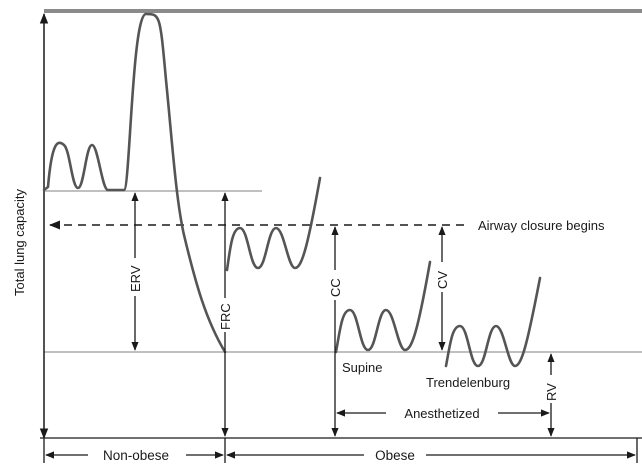 This screenshot has width=642, height=468. Describe the element at coordinates (442, 280) in the screenshot. I see `cv-label: CV` at that location.